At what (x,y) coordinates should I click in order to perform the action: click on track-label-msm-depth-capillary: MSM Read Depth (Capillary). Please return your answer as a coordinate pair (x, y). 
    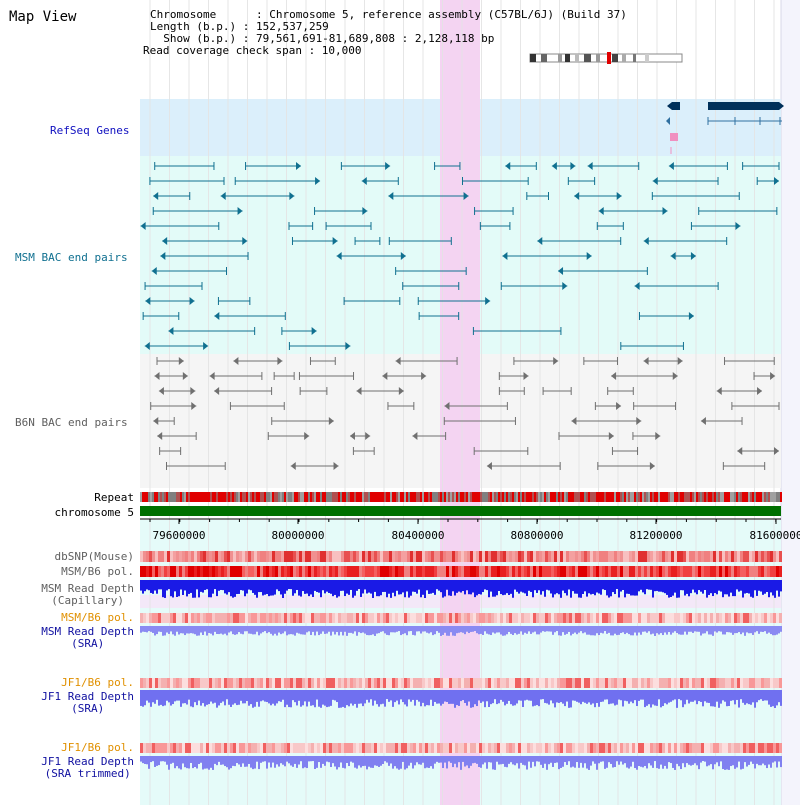
    Looking at the image, I should click on (87, 595).